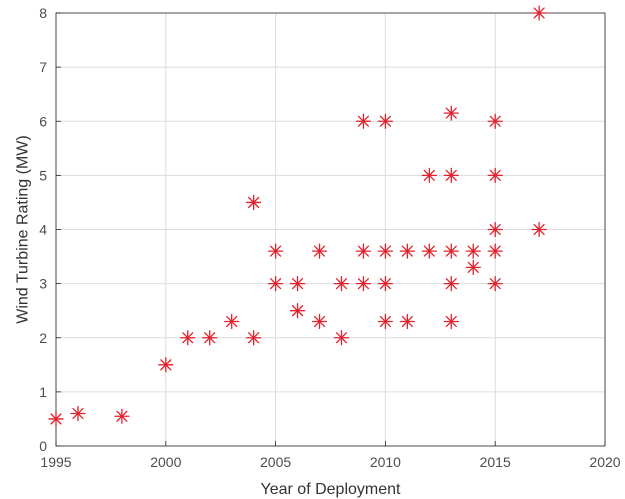  What do you see at coordinates (385, 462) in the screenshot?
I see `x-tick-label: 2010` at bounding box center [385, 462].